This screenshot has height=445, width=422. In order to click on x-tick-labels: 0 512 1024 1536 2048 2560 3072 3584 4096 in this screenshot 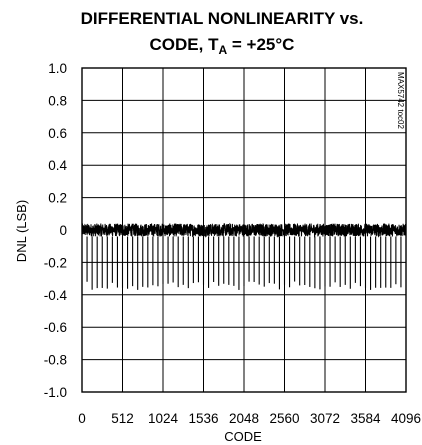, I will do `click(249, 418)`.